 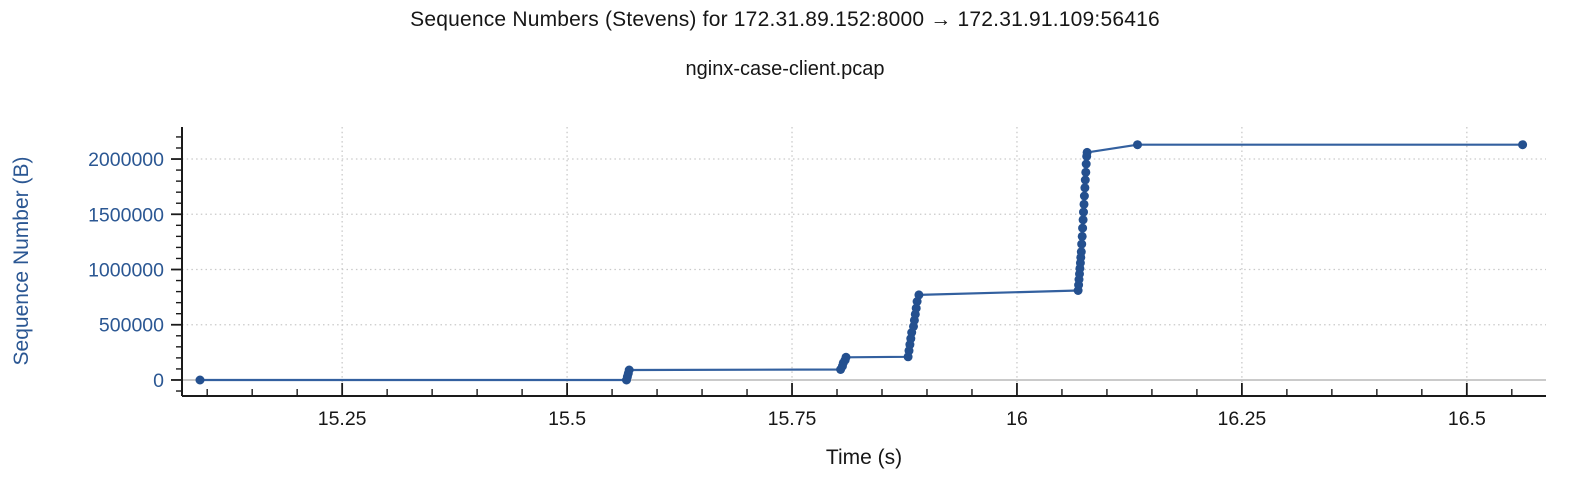 I want to click on x-axis-label: Time (s), so click(x=864, y=457).